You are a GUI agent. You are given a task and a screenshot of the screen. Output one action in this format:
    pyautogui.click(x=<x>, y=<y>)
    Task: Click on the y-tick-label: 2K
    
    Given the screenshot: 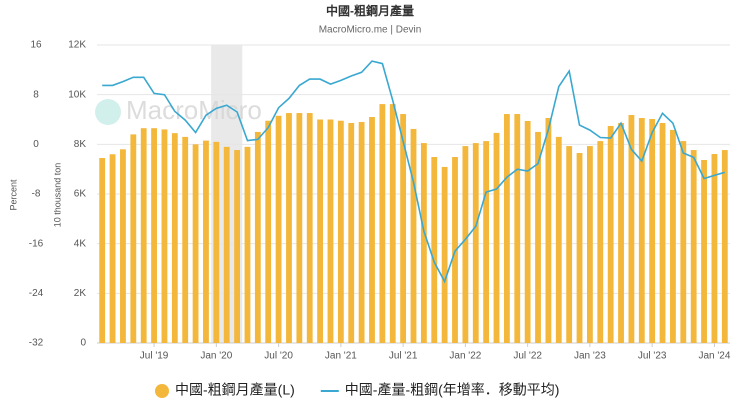 What is the action you would take?
    pyautogui.click(x=80, y=293)
    